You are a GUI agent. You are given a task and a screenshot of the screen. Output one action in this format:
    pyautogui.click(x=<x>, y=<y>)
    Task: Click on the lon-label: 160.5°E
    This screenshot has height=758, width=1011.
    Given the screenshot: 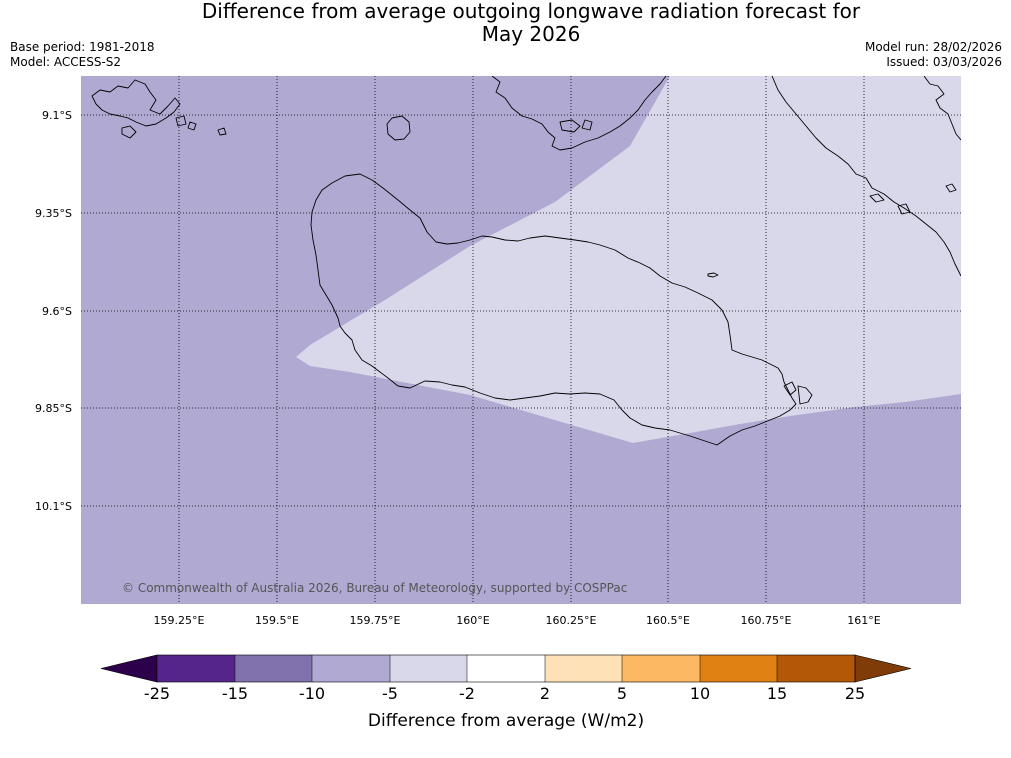 What is the action you would take?
    pyautogui.click(x=668, y=620)
    